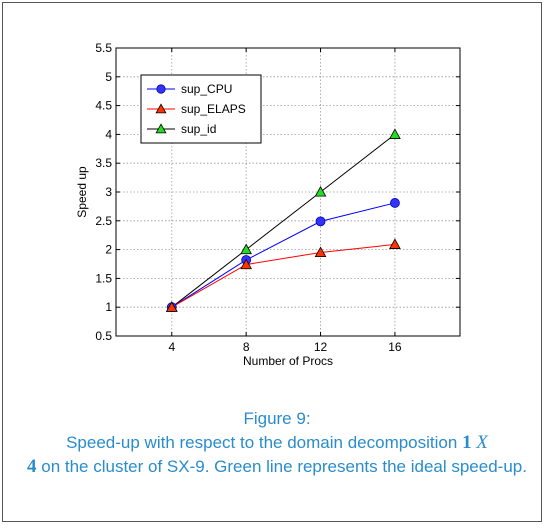  What do you see at coordinates (161, 108) in the screenshot?
I see `legend-marker-sup_ELAPS` at bounding box center [161, 108].